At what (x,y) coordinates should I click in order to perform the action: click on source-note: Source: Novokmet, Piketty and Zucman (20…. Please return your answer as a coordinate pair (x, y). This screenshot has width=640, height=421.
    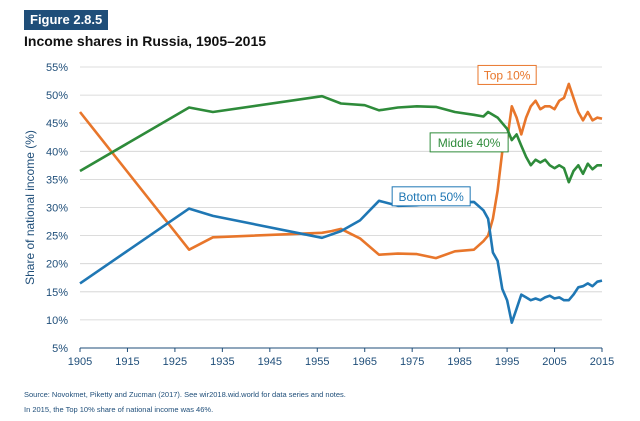
    Looking at the image, I should click on (185, 394).